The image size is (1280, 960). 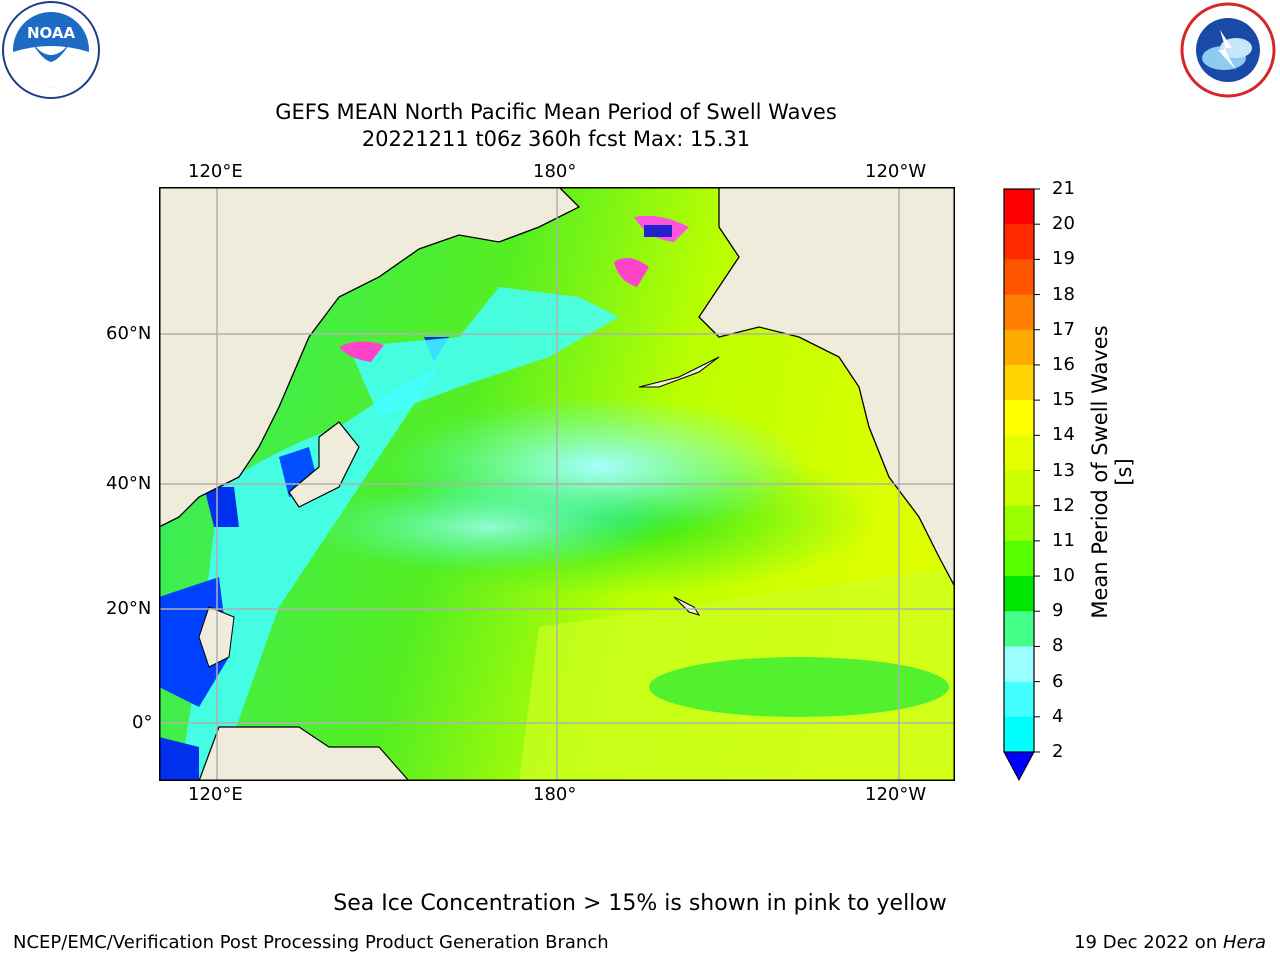 I want to click on japan-landmass, so click(x=324, y=464).